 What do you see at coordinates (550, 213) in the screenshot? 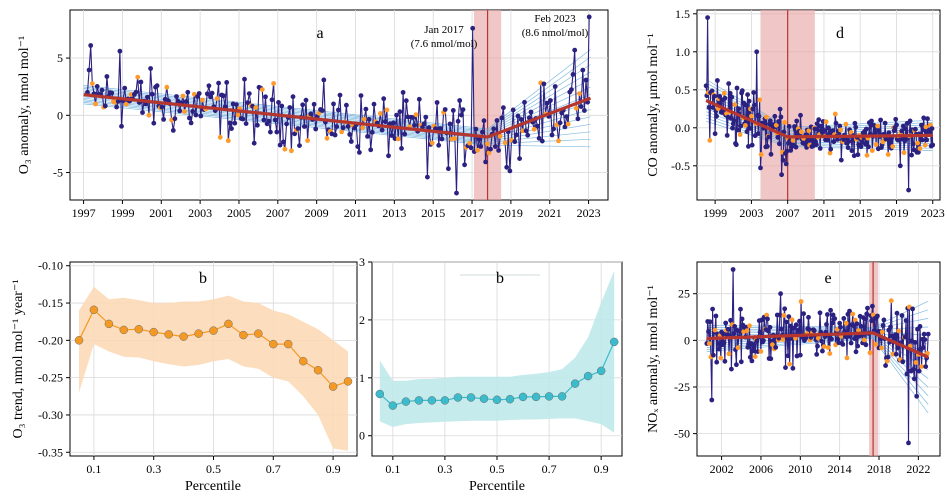
I see `tick-label-x: 2021` at bounding box center [550, 213].